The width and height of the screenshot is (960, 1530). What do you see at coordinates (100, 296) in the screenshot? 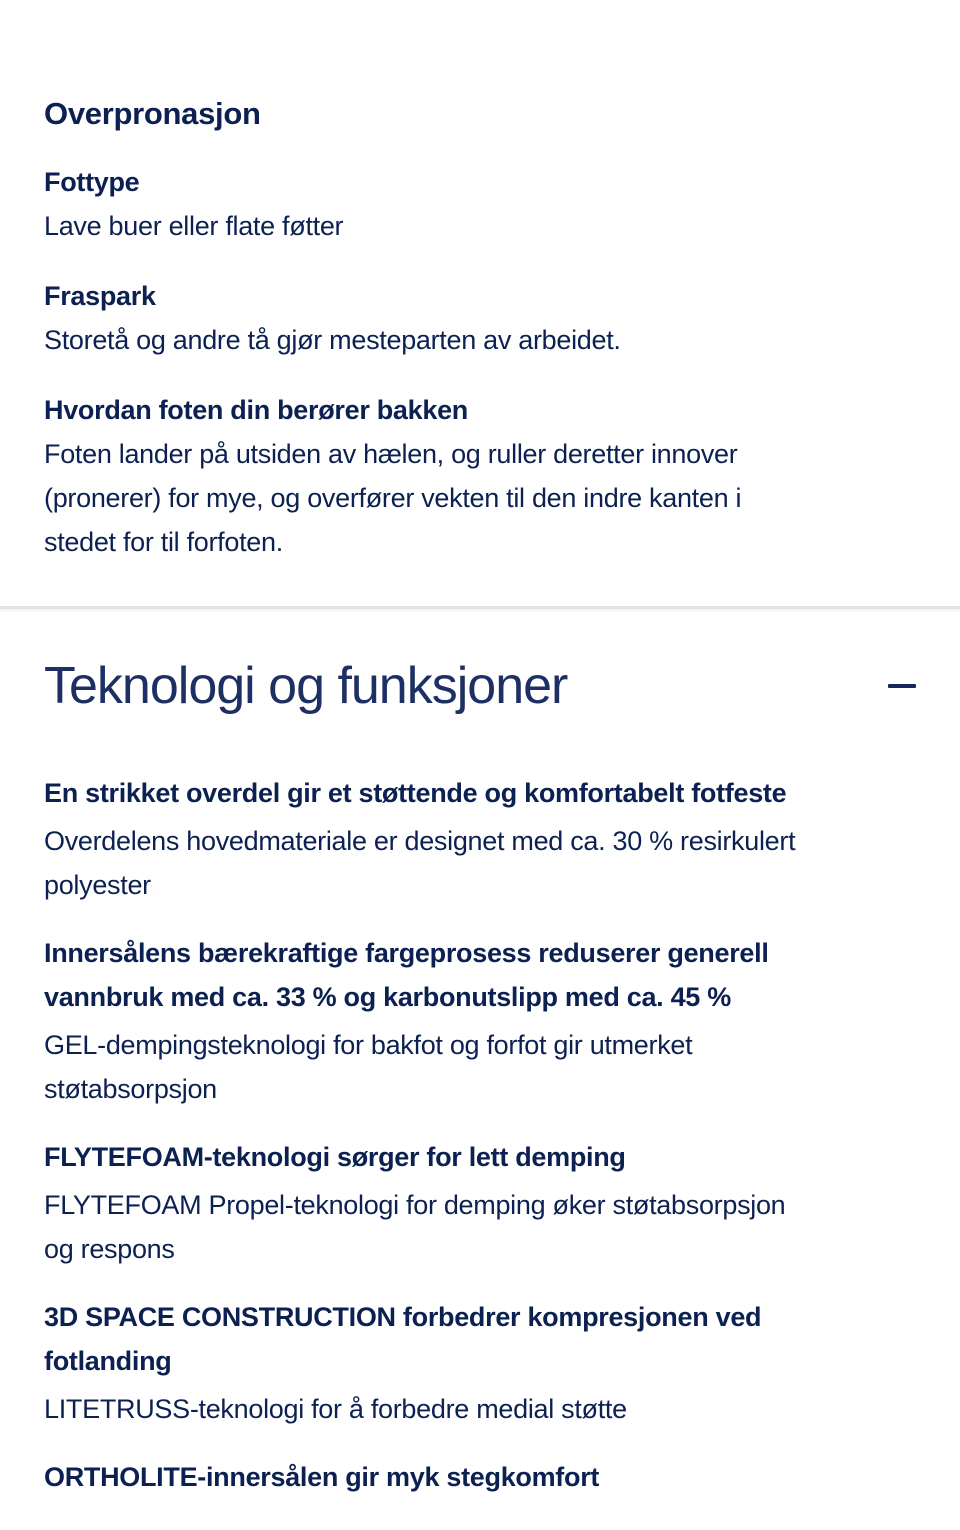
I see `push-off-label: Fraspark` at bounding box center [100, 296].